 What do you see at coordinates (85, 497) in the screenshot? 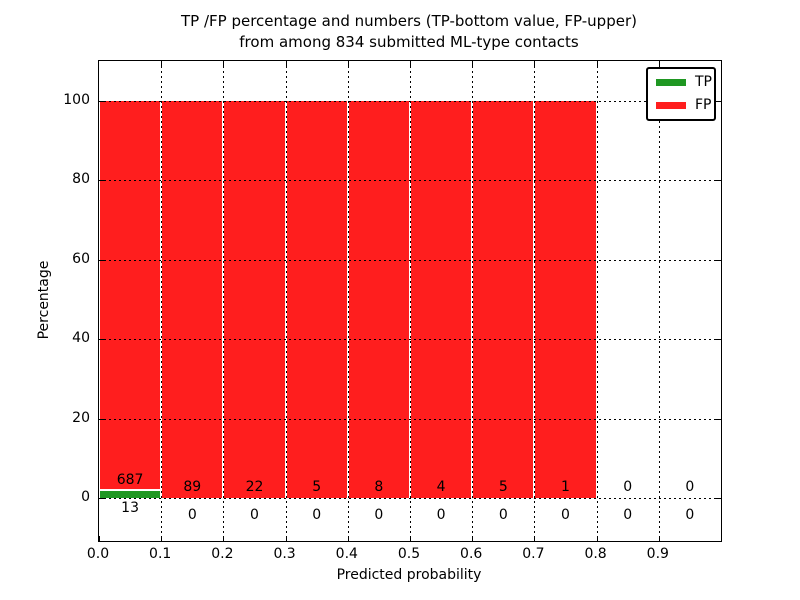
I see `y-tick-label: 0` at bounding box center [85, 497].